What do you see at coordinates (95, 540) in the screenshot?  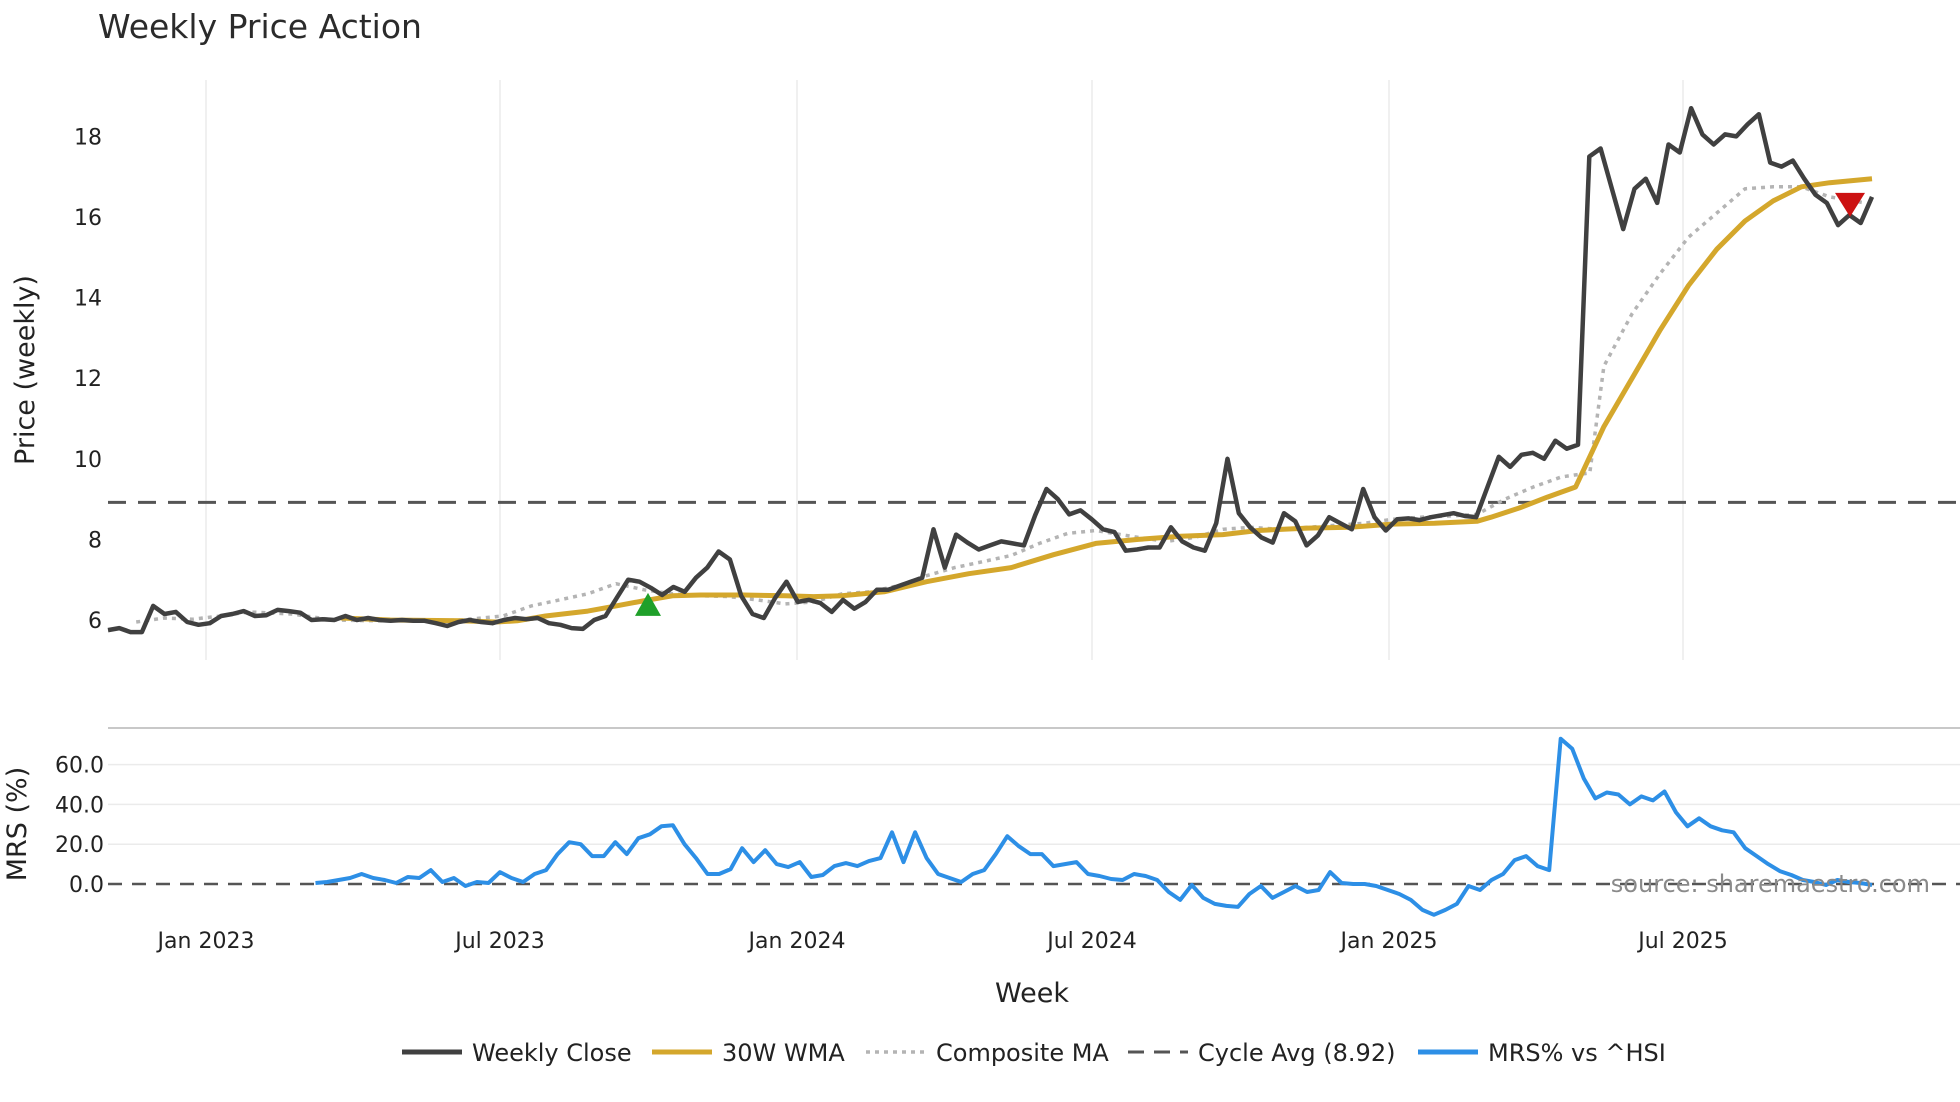 I see `price-y-tick-label: 8` at bounding box center [95, 540].